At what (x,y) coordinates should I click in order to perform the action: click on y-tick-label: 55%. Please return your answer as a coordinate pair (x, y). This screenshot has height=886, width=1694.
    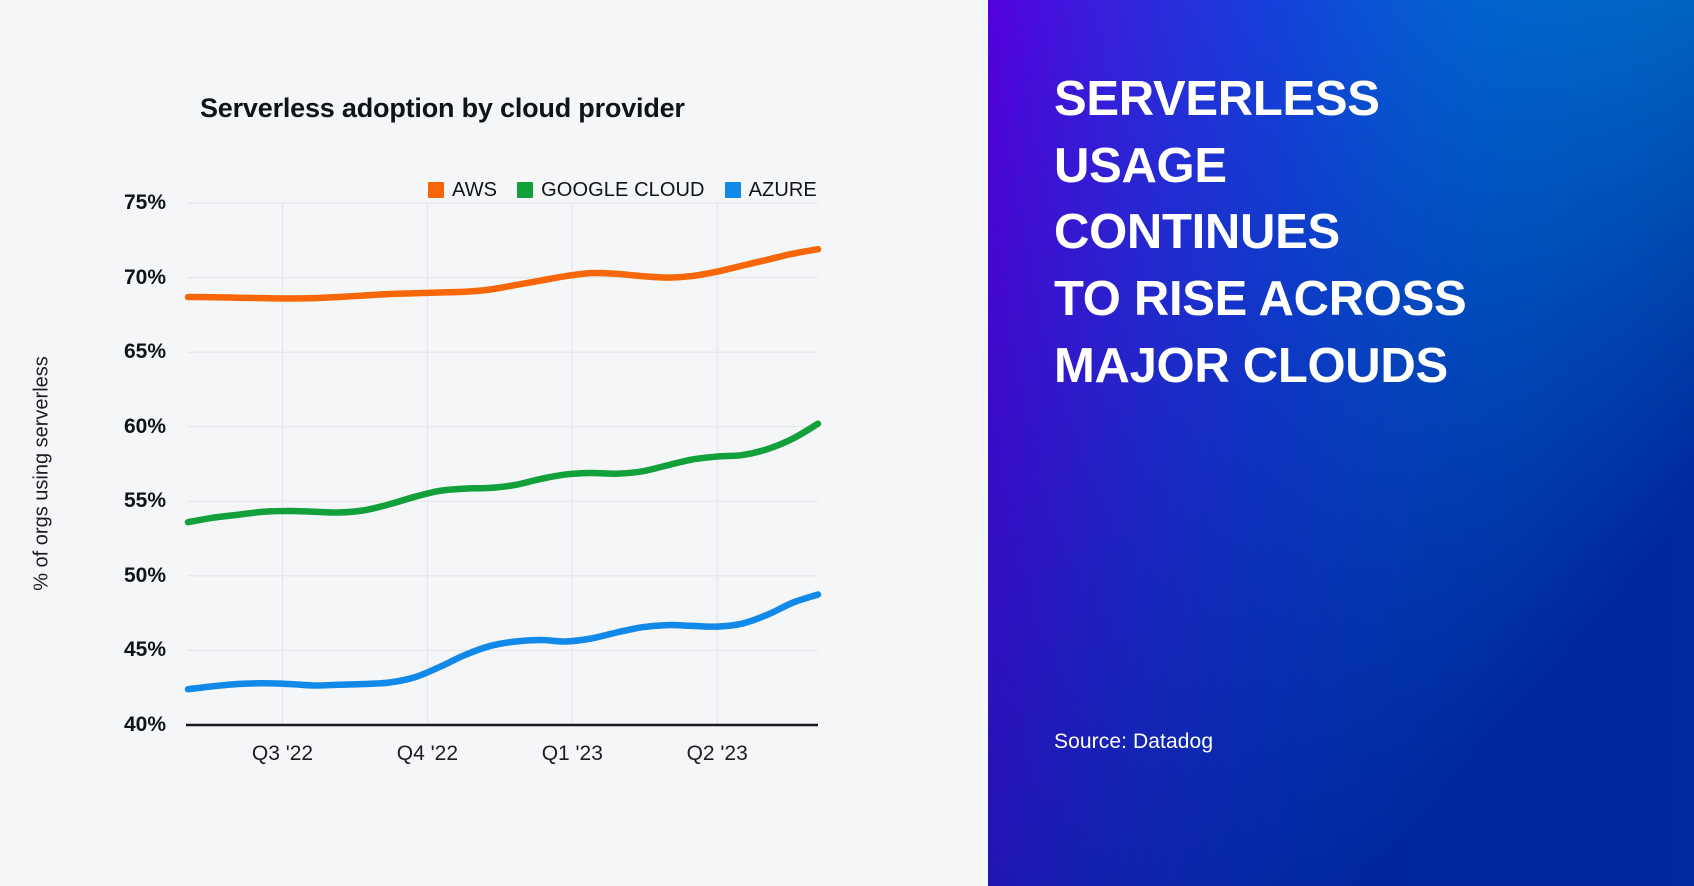
    Looking at the image, I should click on (144, 501).